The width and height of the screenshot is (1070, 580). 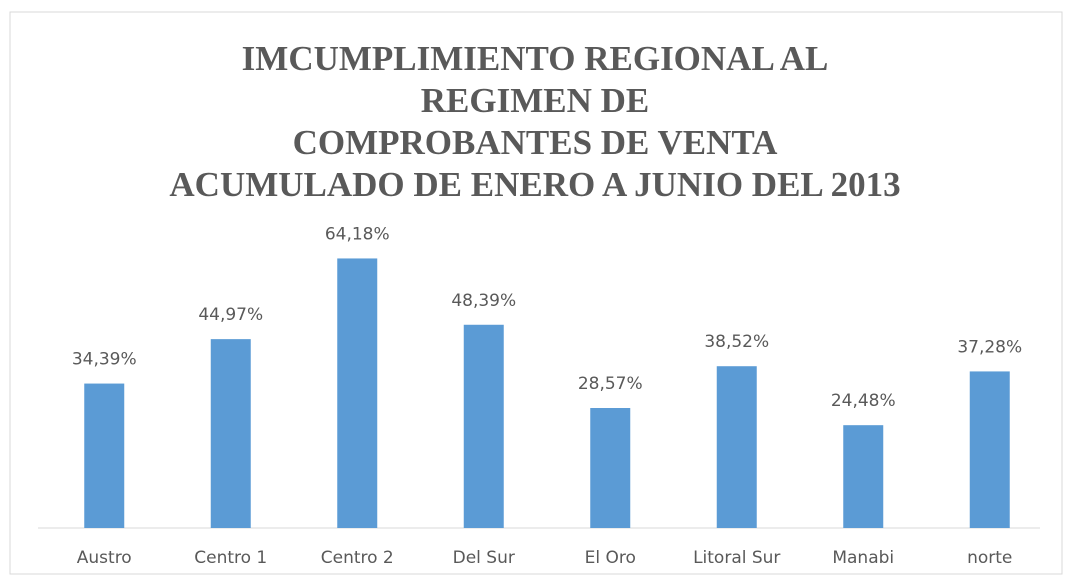 I want to click on x-tick-label: Centro 2, so click(x=357, y=558).